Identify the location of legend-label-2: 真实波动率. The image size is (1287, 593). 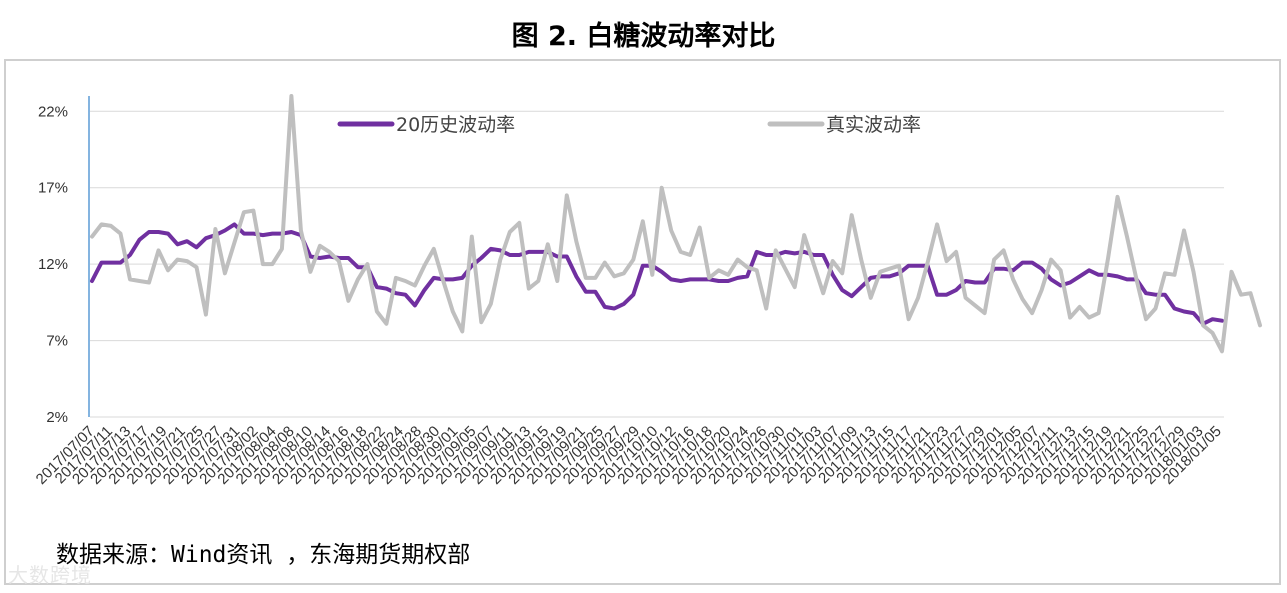
(873, 125).